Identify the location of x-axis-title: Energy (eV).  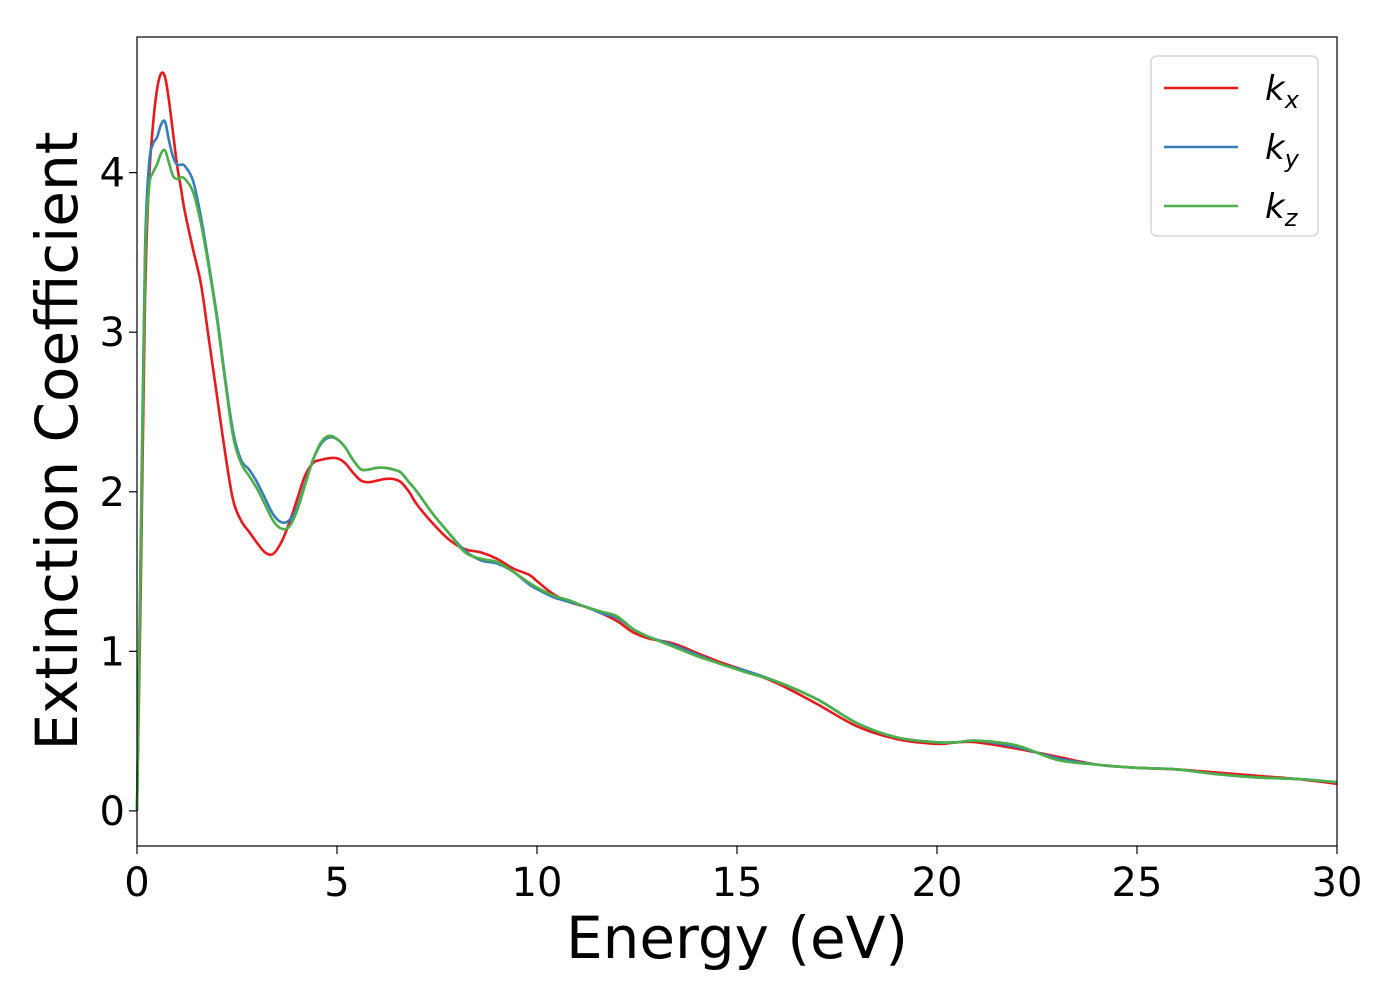
(737, 938).